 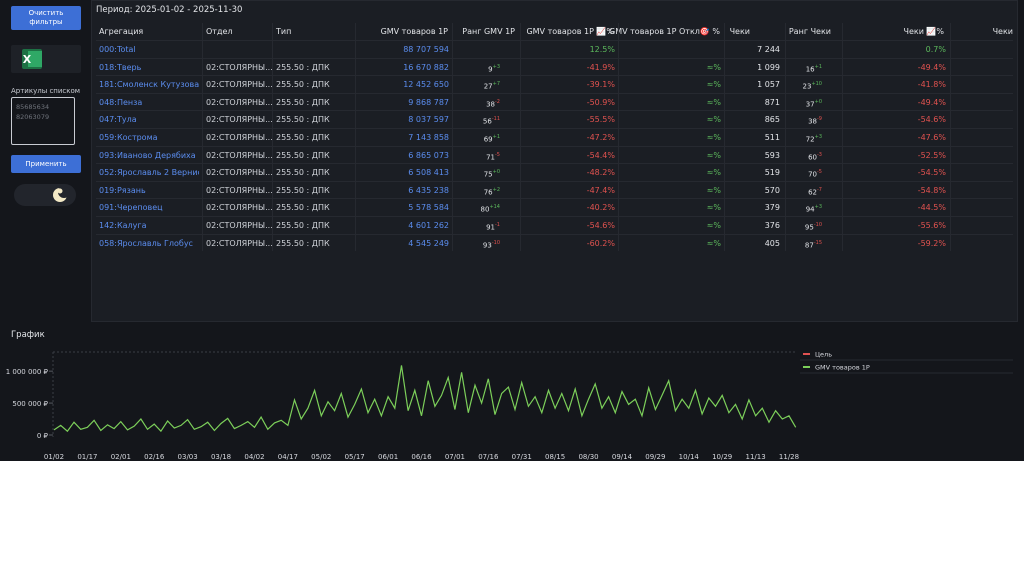 What do you see at coordinates (121, 31) in the screenshot?
I see `column-header: Агрегация` at bounding box center [121, 31].